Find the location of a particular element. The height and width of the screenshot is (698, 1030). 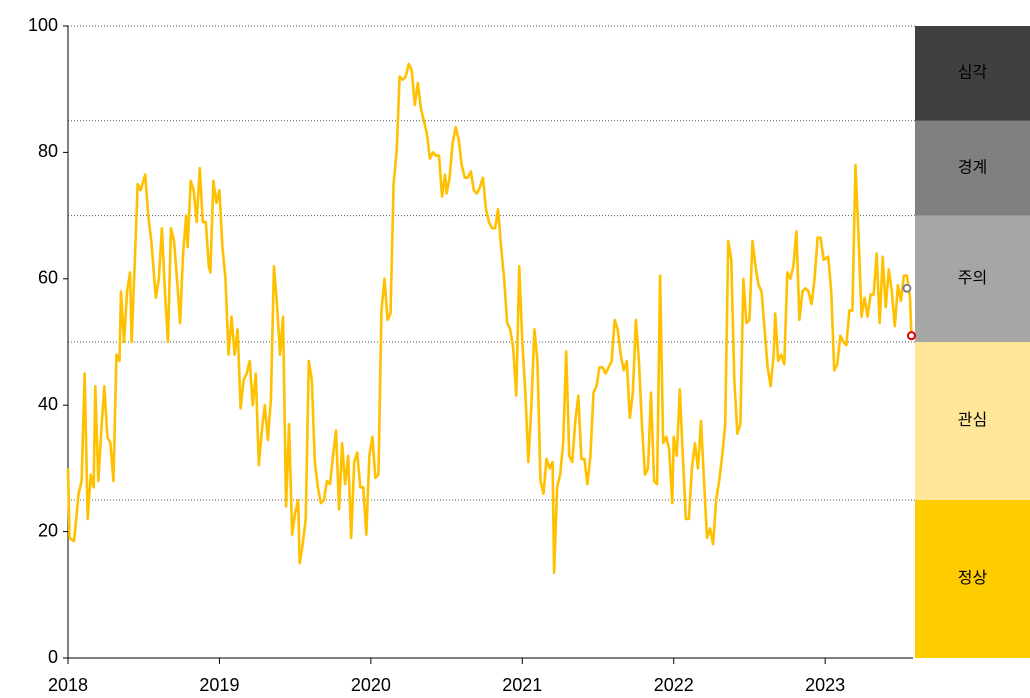

zone-label: 주의 is located at coordinates (972, 278).